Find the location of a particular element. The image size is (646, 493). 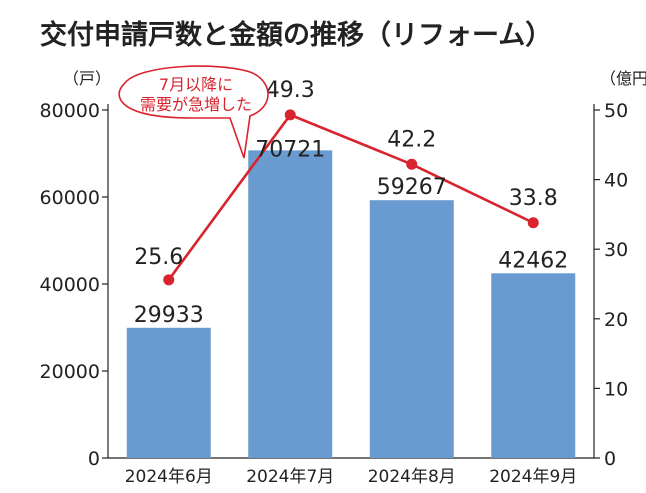

line-data-label: 49.3 is located at coordinates (290, 90).